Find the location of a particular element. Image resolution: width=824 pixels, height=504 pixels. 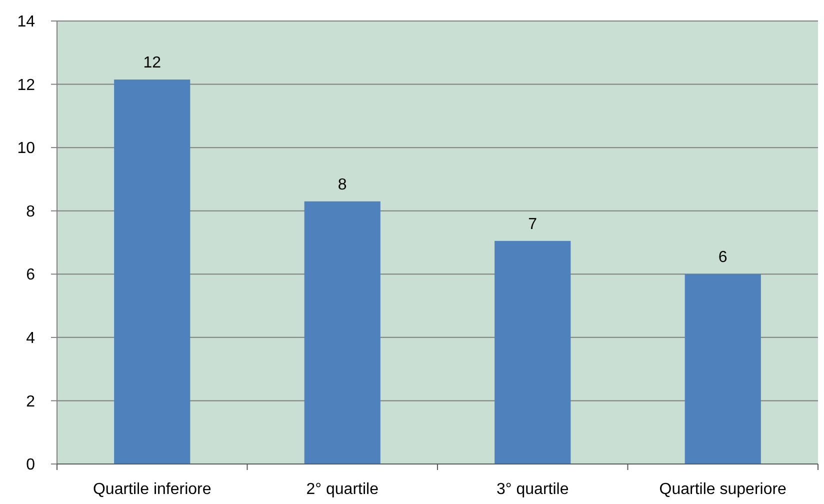

y-tick-label: 8 is located at coordinates (31, 211).